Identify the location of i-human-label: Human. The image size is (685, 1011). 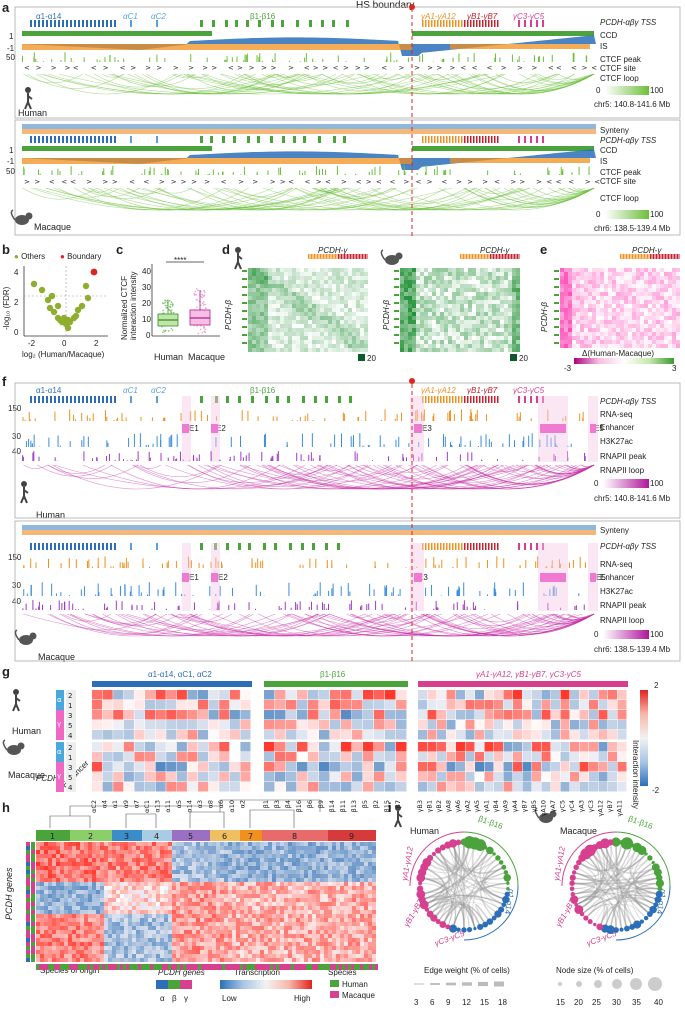
(425, 831).